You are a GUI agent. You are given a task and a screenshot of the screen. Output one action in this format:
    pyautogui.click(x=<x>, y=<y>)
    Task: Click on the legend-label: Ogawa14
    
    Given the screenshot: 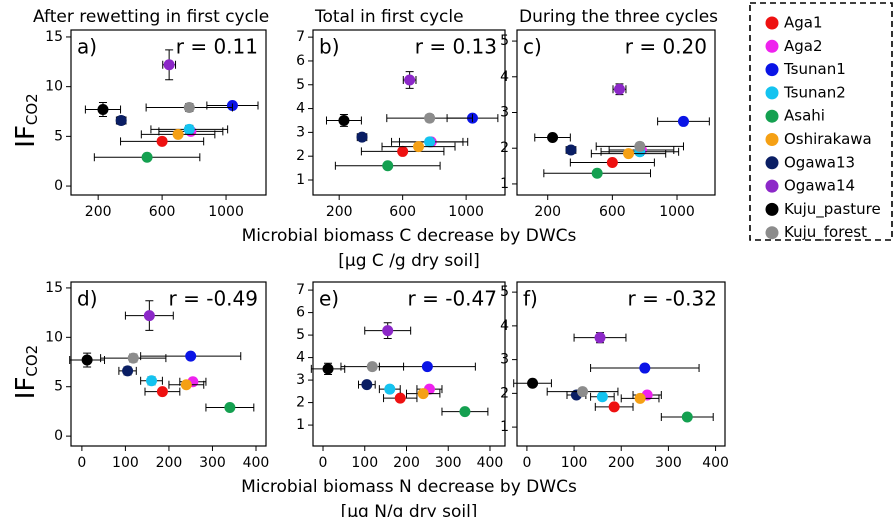 What is the action you would take?
    pyautogui.click(x=819, y=186)
    